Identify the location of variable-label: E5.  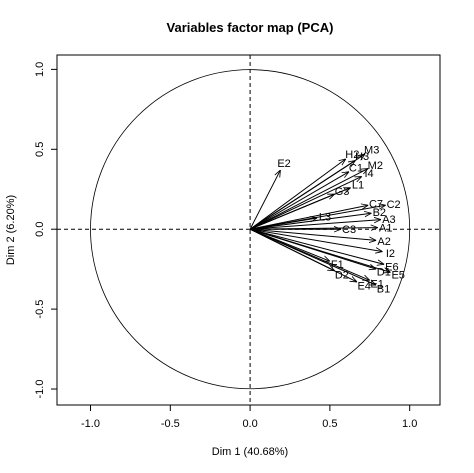
(397, 276).